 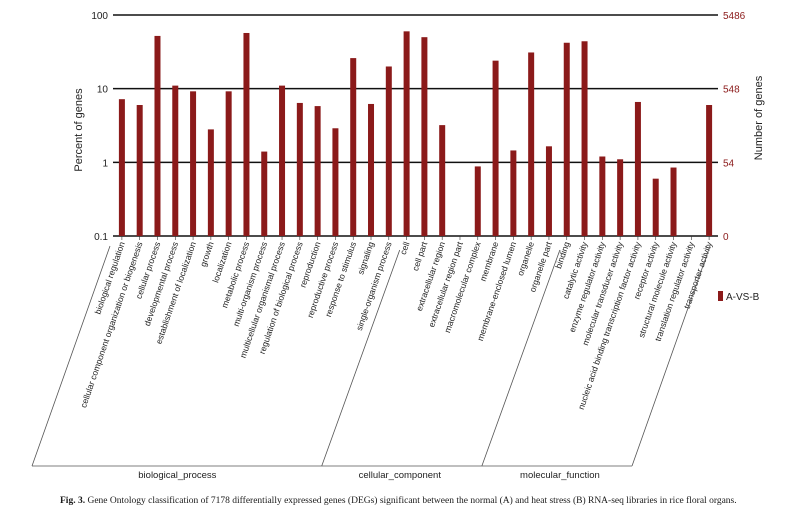 What do you see at coordinates (99, 127) in the screenshot?
I see `left-tick-labels: 100 10 1 0.1` at bounding box center [99, 127].